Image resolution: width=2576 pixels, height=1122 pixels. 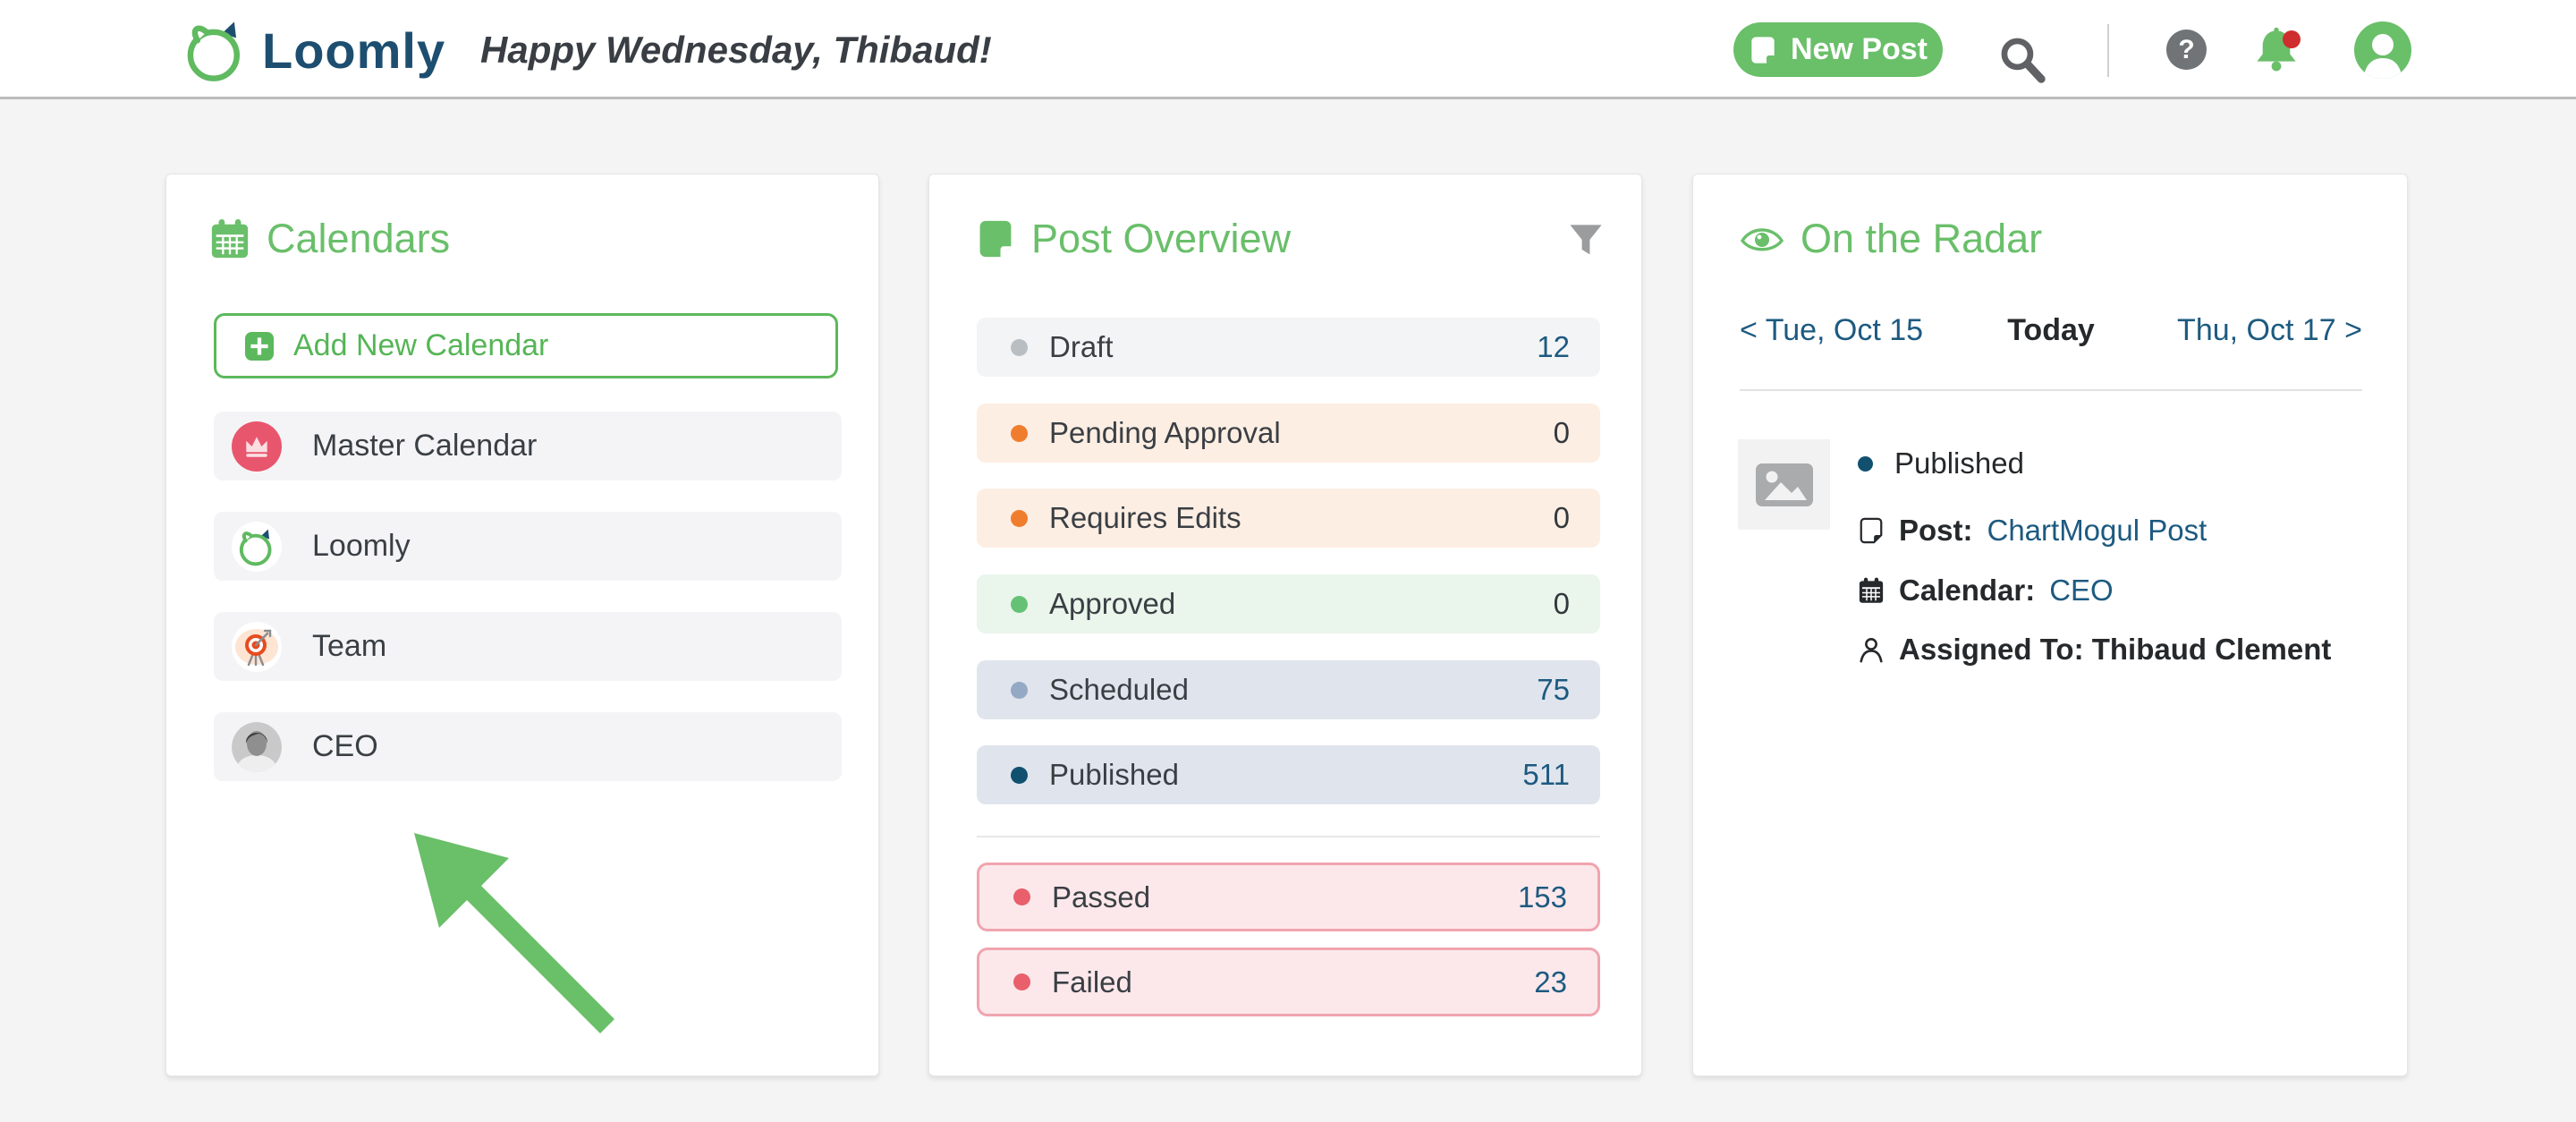 What do you see at coordinates (259, 346) in the screenshot?
I see `plus-square-icon` at bounding box center [259, 346].